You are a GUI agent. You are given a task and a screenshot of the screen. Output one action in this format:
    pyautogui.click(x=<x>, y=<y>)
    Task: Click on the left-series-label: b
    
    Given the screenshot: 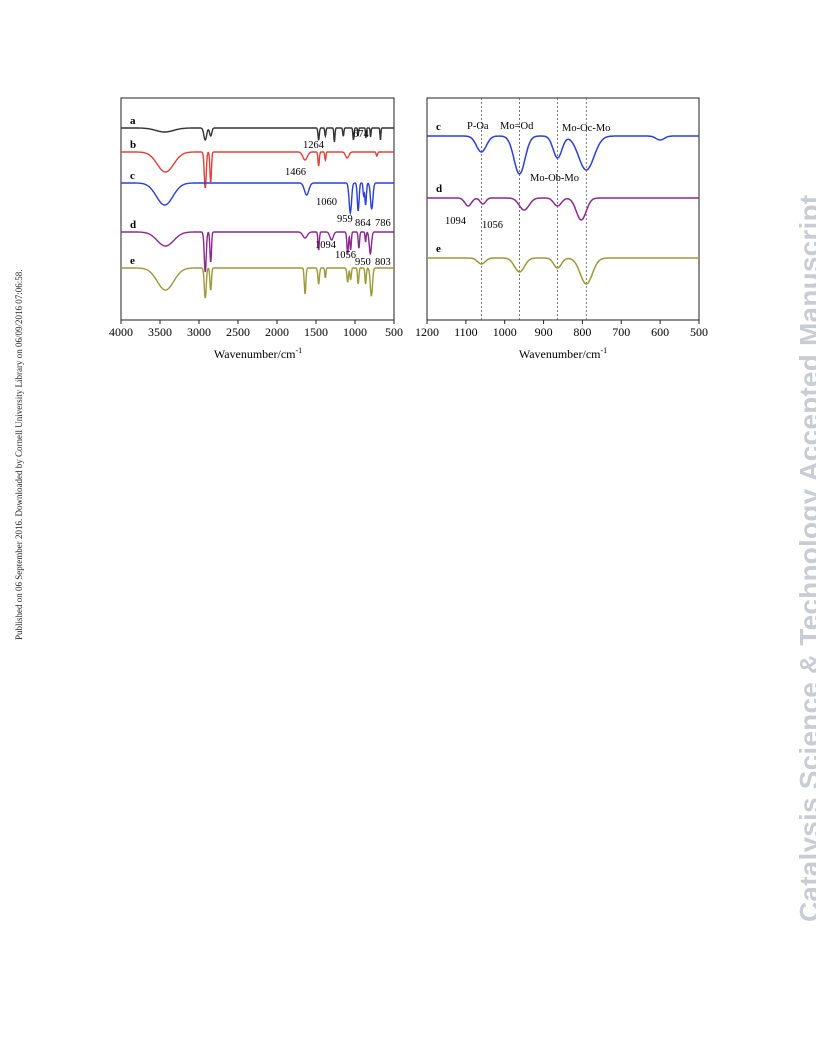 What is the action you would take?
    pyautogui.click(x=133, y=145)
    